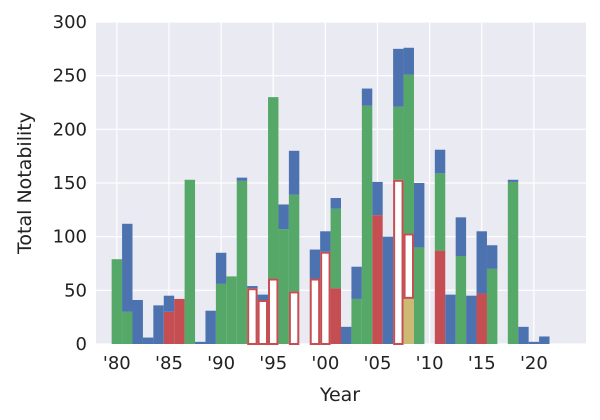 Image resolution: width=600 pixels, height=420 pixels. I want to click on bar-tan-2008, so click(408, 320).